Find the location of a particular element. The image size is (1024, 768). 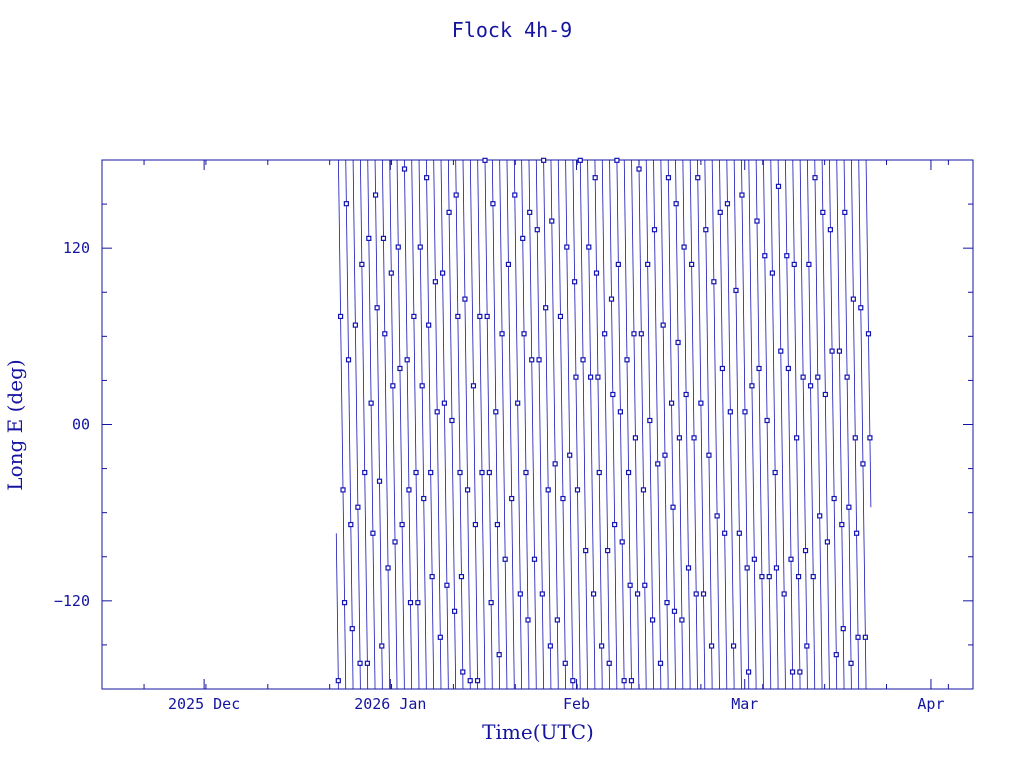

y-tick-label: 00 is located at coordinates (81, 425).